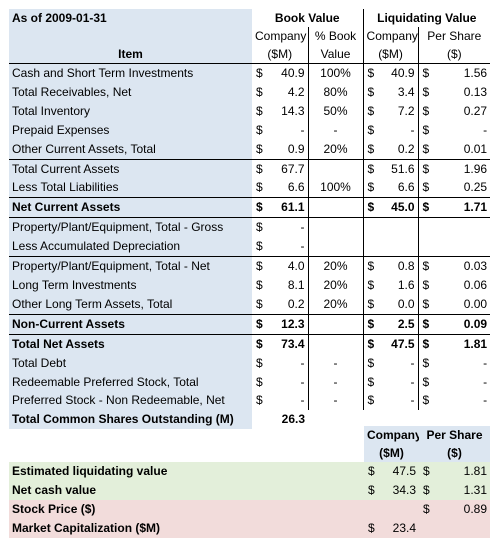 The height and width of the screenshot is (548, 500). Describe the element at coordinates (406, 110) in the screenshot. I see `liq-value-amount: 7.2` at that location.